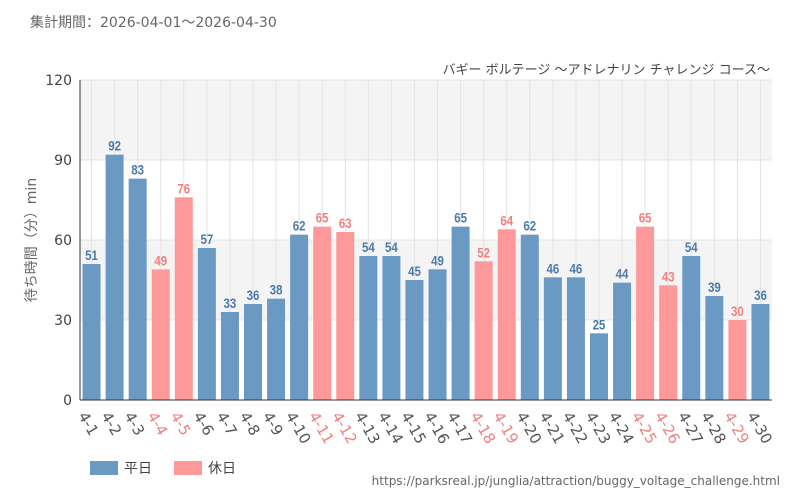  Describe the element at coordinates (188, 468) in the screenshot. I see `legend-swatch-holiday` at that location.